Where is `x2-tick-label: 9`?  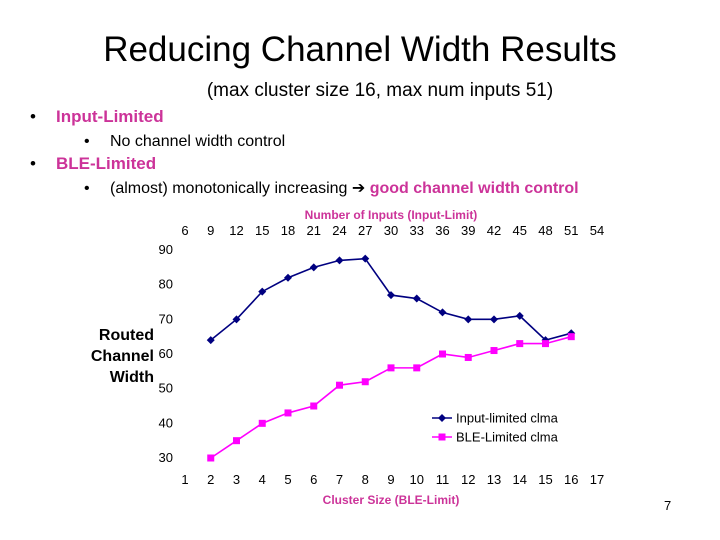
x2-tick-label: 9 is located at coordinates (210, 230).